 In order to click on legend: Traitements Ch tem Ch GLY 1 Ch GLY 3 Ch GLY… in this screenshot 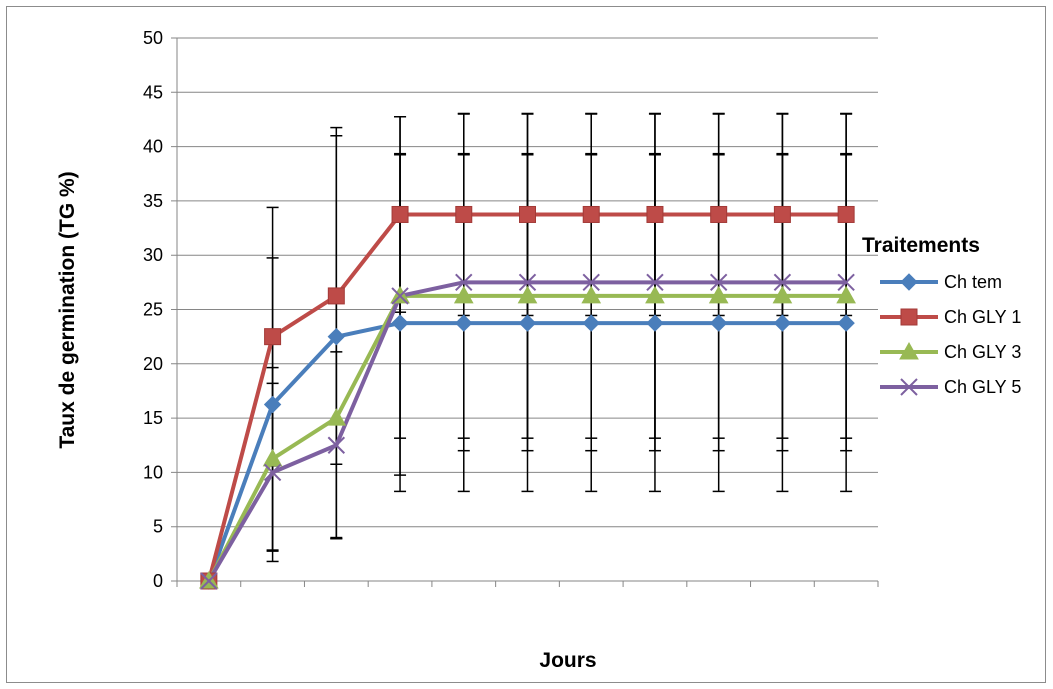, I will do `click(941, 315)`.